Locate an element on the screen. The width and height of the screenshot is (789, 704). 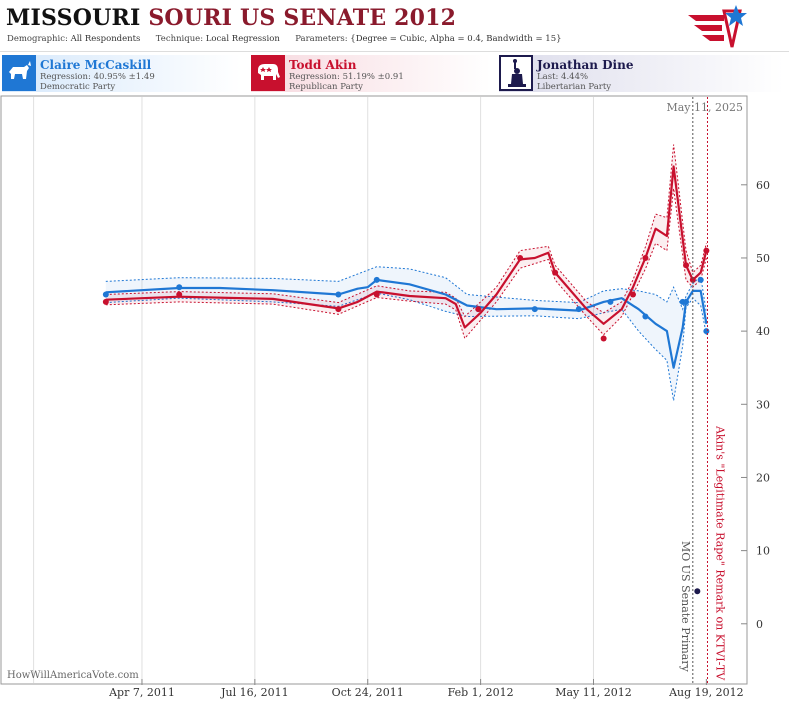
parameters-label: Parameters: is located at coordinates (321, 39).